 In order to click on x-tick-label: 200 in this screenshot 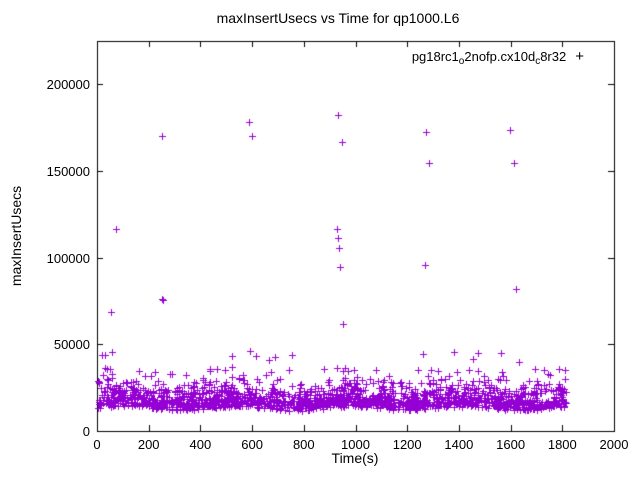, I will do `click(148, 444)`.